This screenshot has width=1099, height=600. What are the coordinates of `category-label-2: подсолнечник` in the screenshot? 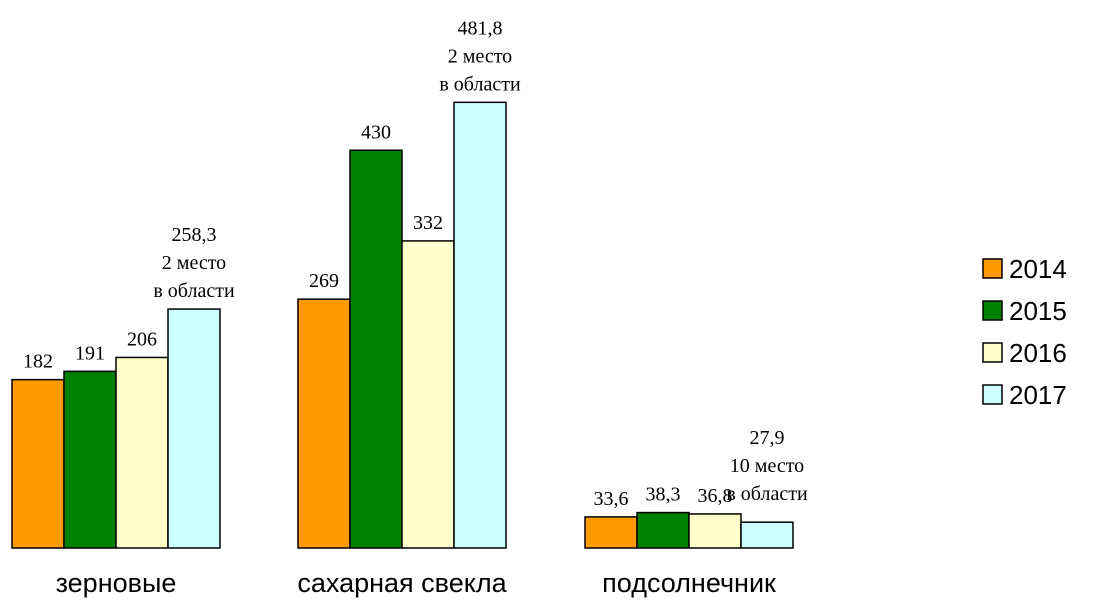 It's located at (689, 583).